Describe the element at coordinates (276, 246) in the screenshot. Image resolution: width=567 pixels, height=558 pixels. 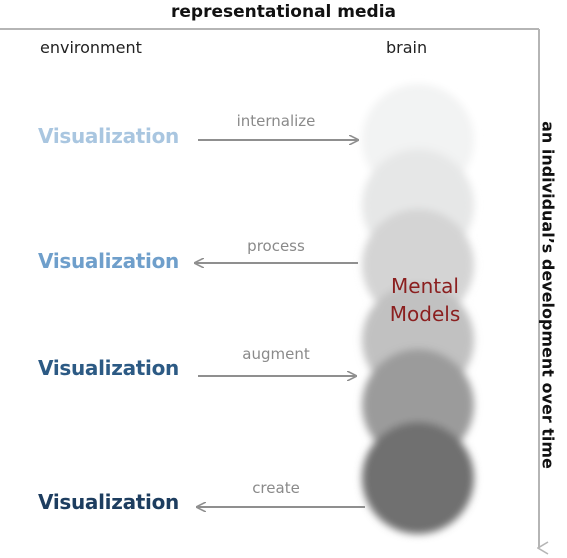
I see `process-label: process` at that location.